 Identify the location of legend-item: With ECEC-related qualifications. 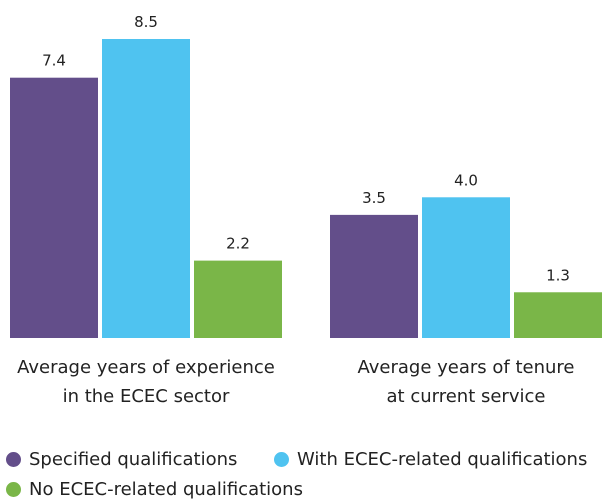
(430, 459).